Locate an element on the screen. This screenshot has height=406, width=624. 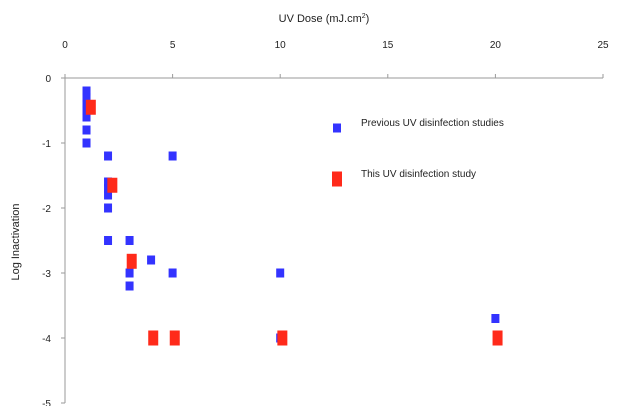
y-axis-title: Log Inactivation is located at coordinates (16, 241).